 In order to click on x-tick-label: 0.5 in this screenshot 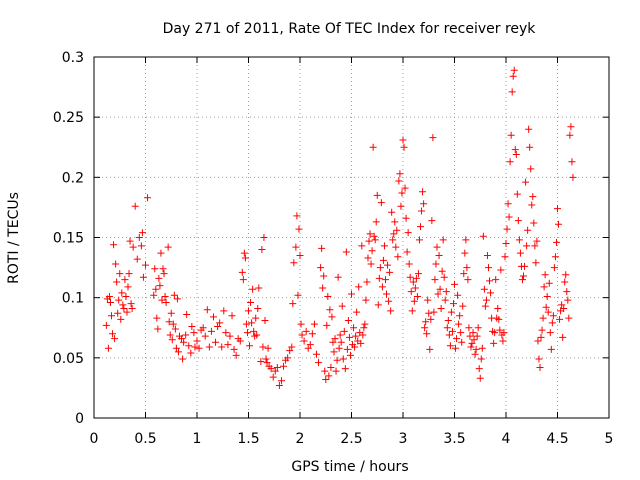, I will do `click(145, 439)`.